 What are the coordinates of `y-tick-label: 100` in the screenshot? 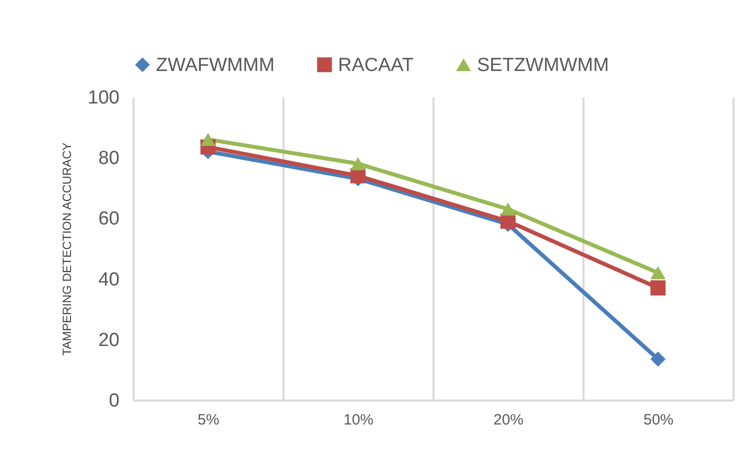 It's located at (104, 98).